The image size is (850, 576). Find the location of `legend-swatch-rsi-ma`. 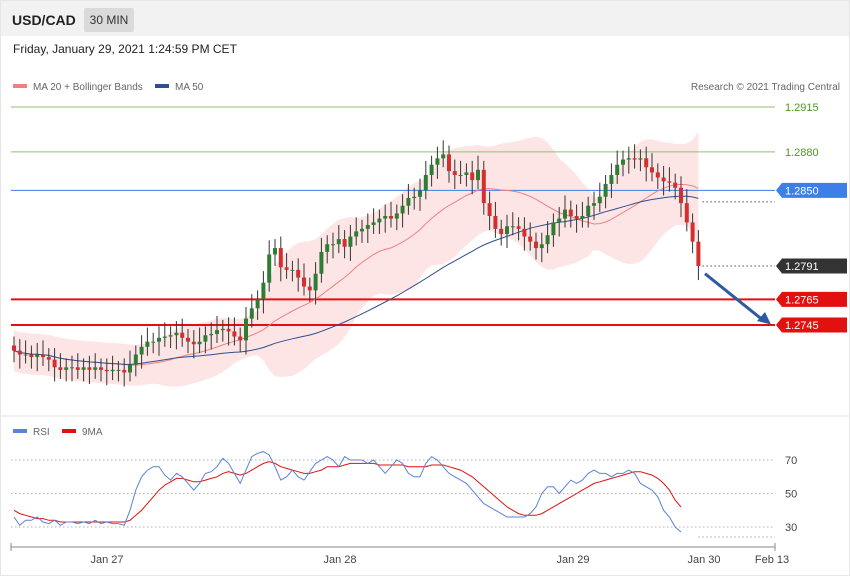

legend-swatch-rsi-ma is located at coordinates (69, 431).